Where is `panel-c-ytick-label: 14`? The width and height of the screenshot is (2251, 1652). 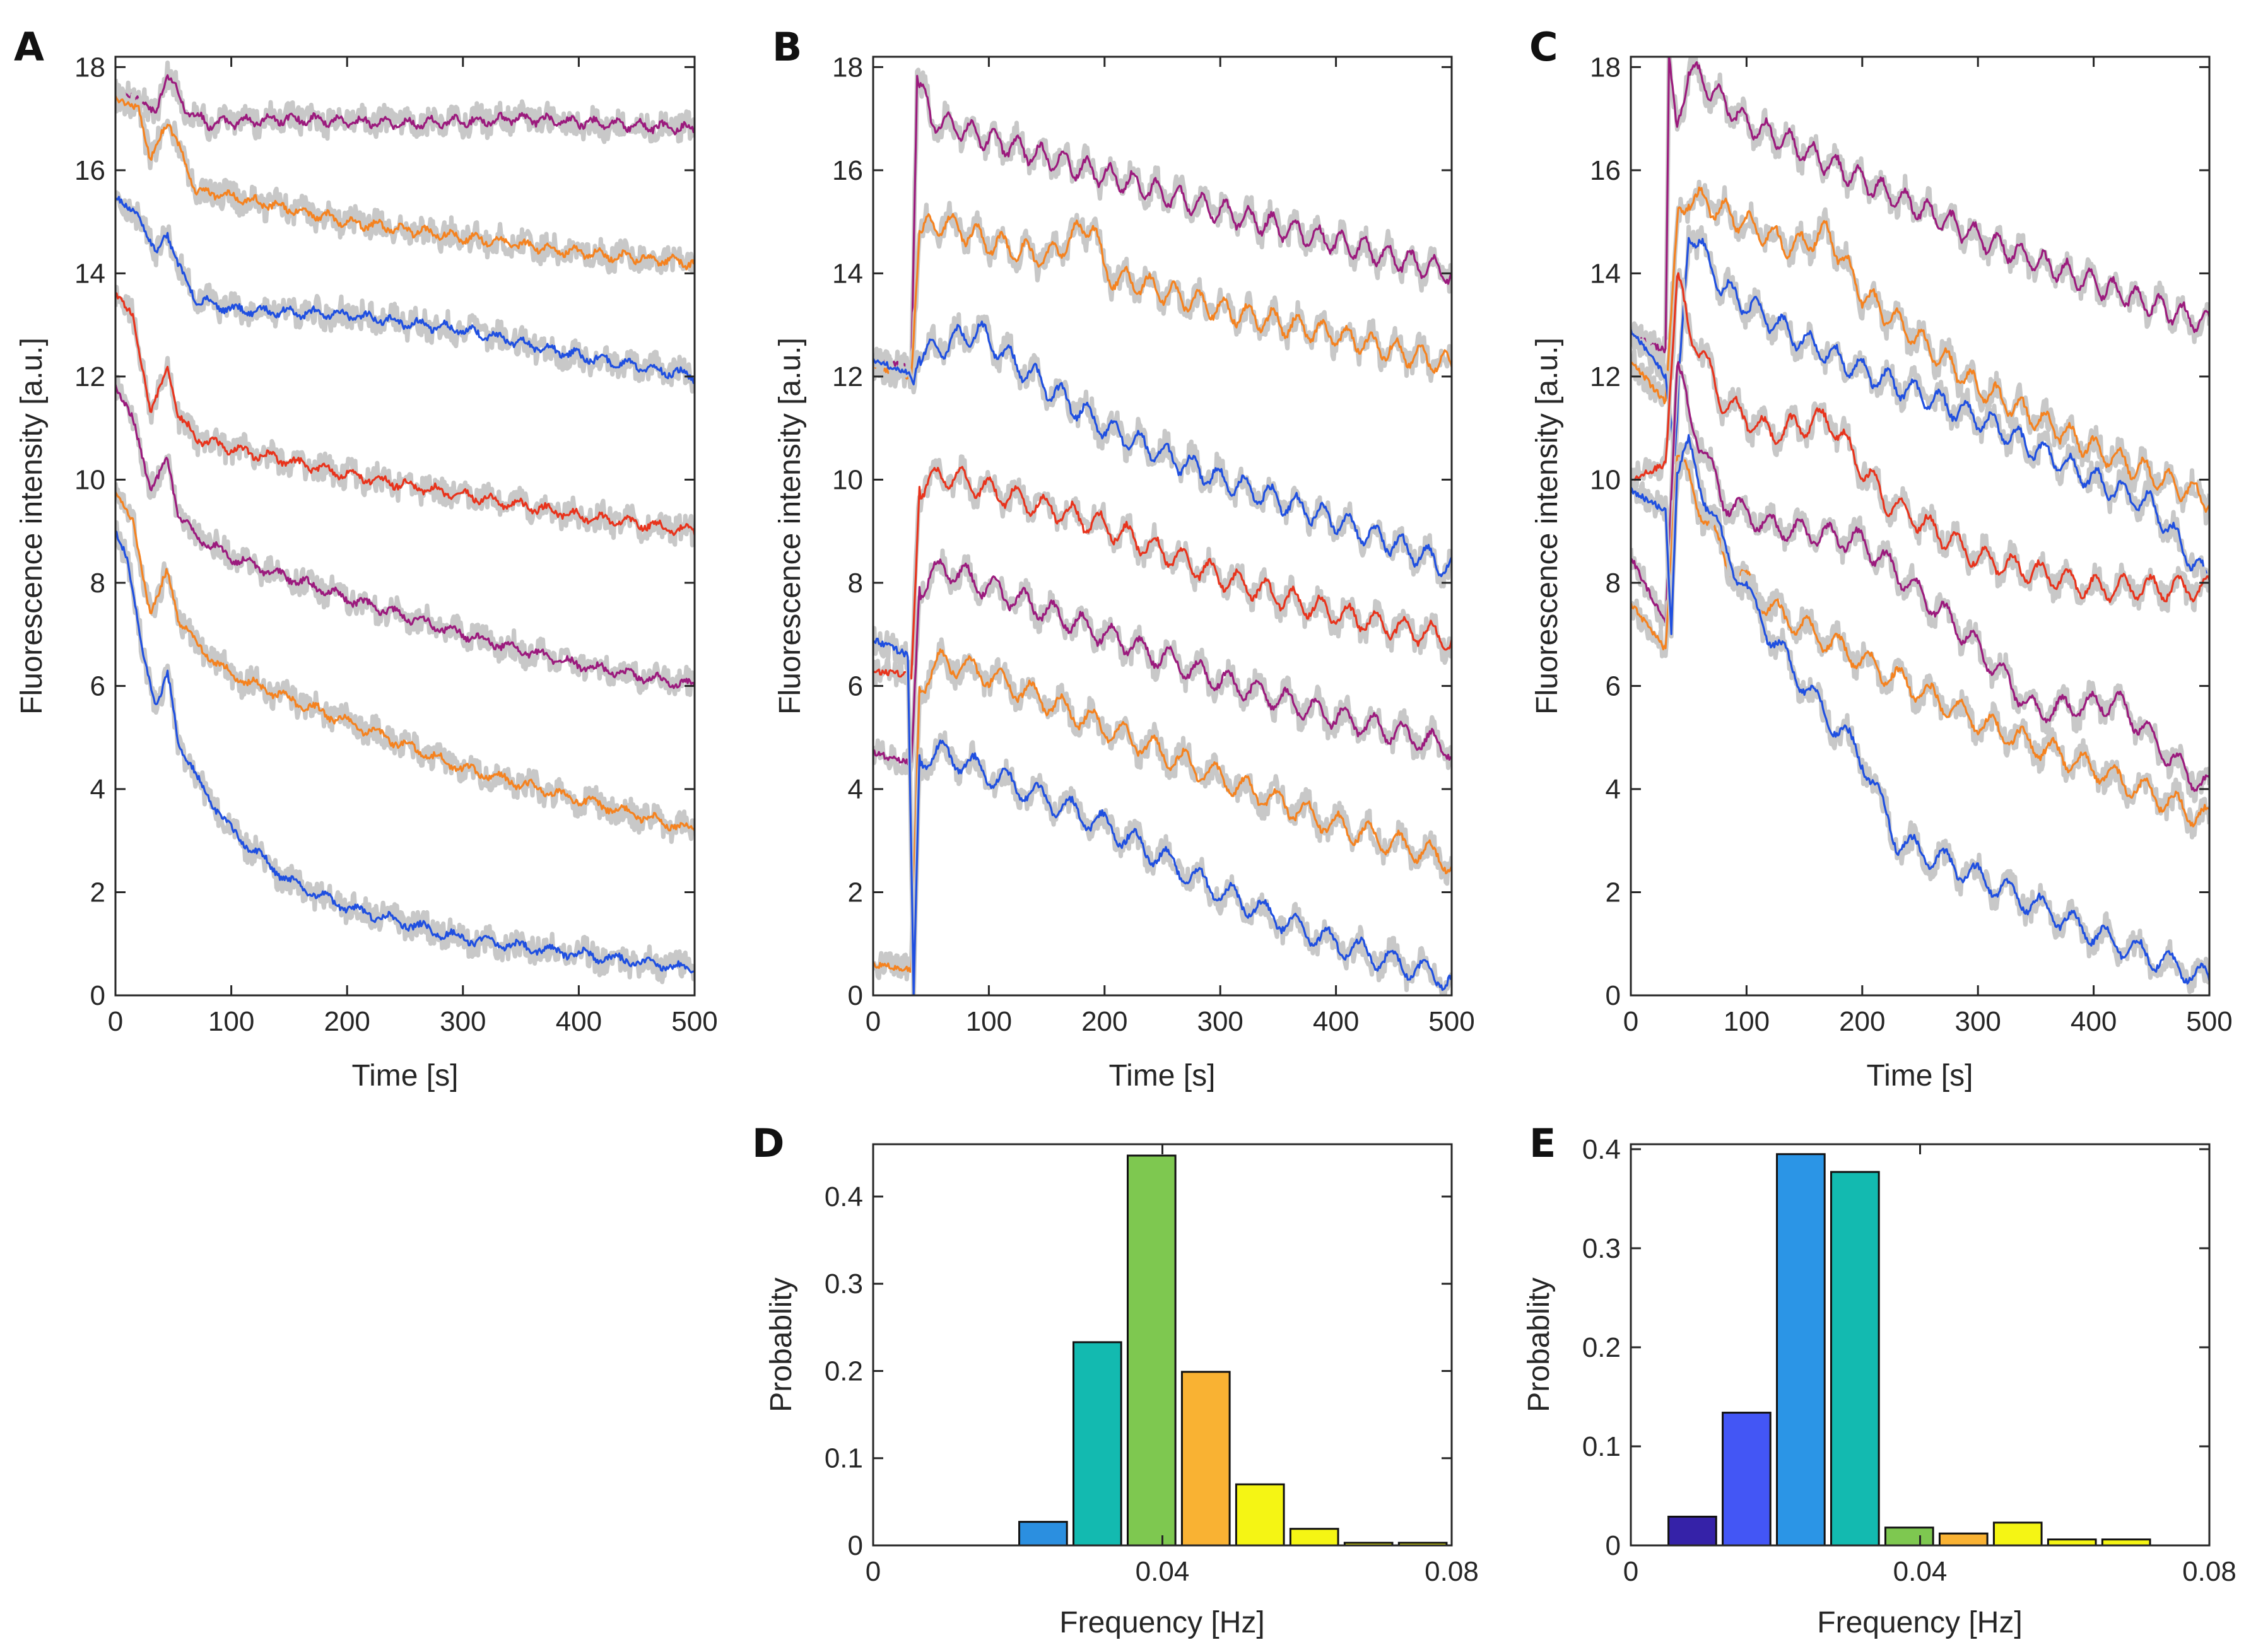 panel-c-ytick-label: 14 is located at coordinates (1605, 273).